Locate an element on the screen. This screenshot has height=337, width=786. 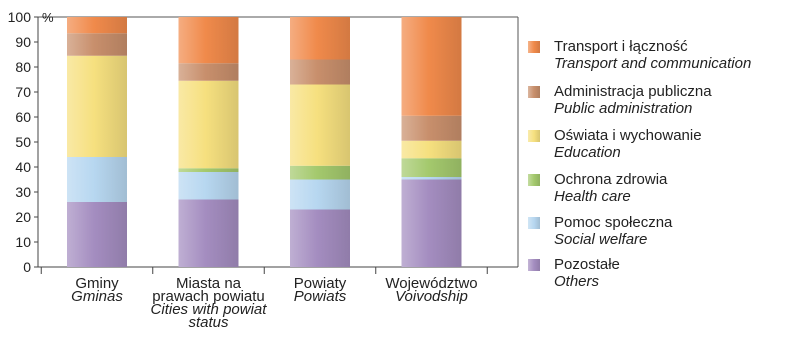
legend-label-pl: Pomoc społeczna is located at coordinates (613, 222).